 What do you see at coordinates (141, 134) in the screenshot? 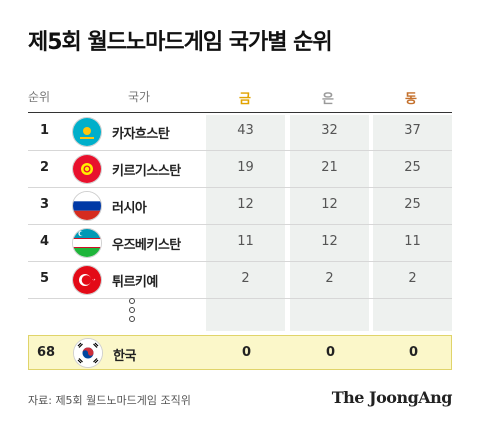
I see `country-name: 카자흐스탄` at bounding box center [141, 134].